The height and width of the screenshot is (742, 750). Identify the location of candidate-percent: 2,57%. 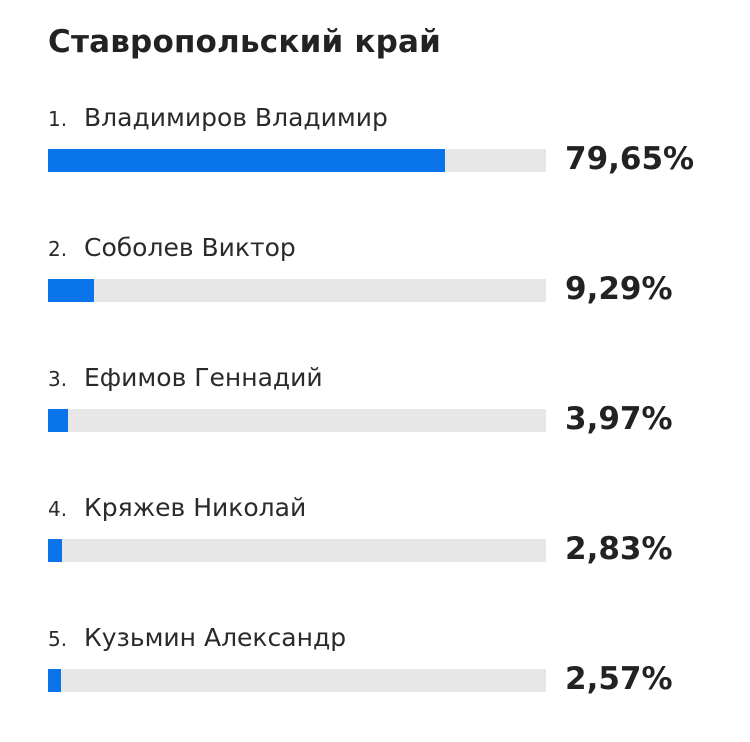
(619, 679).